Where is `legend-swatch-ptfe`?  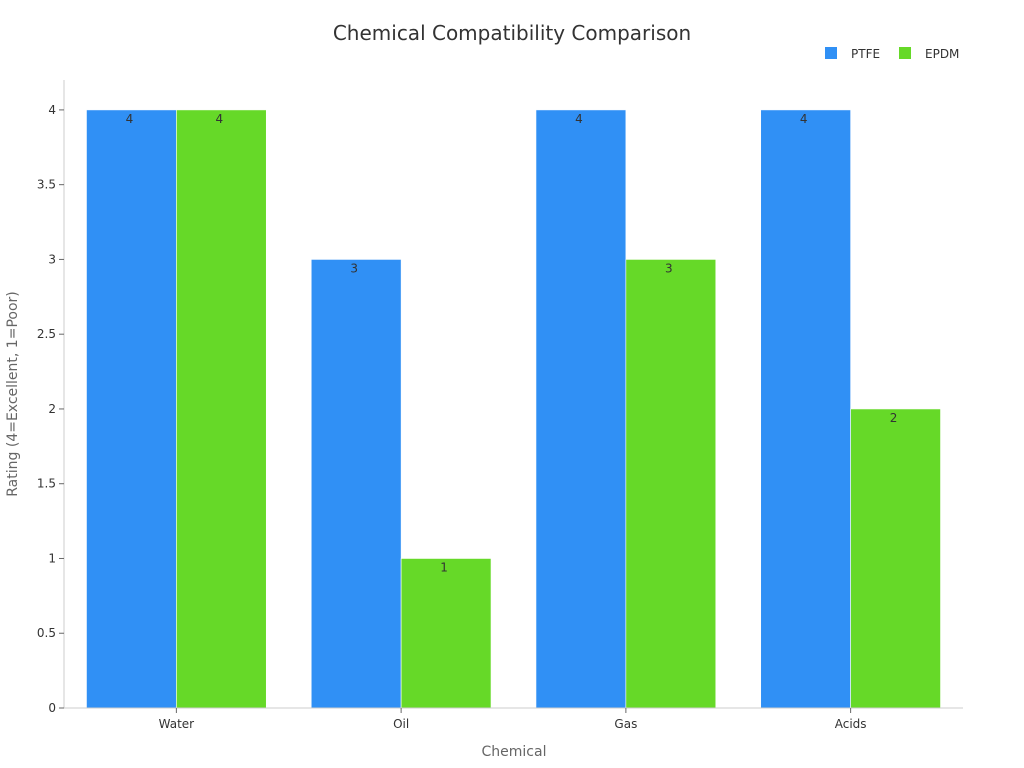
legend-swatch-ptfe is located at coordinates (831, 53).